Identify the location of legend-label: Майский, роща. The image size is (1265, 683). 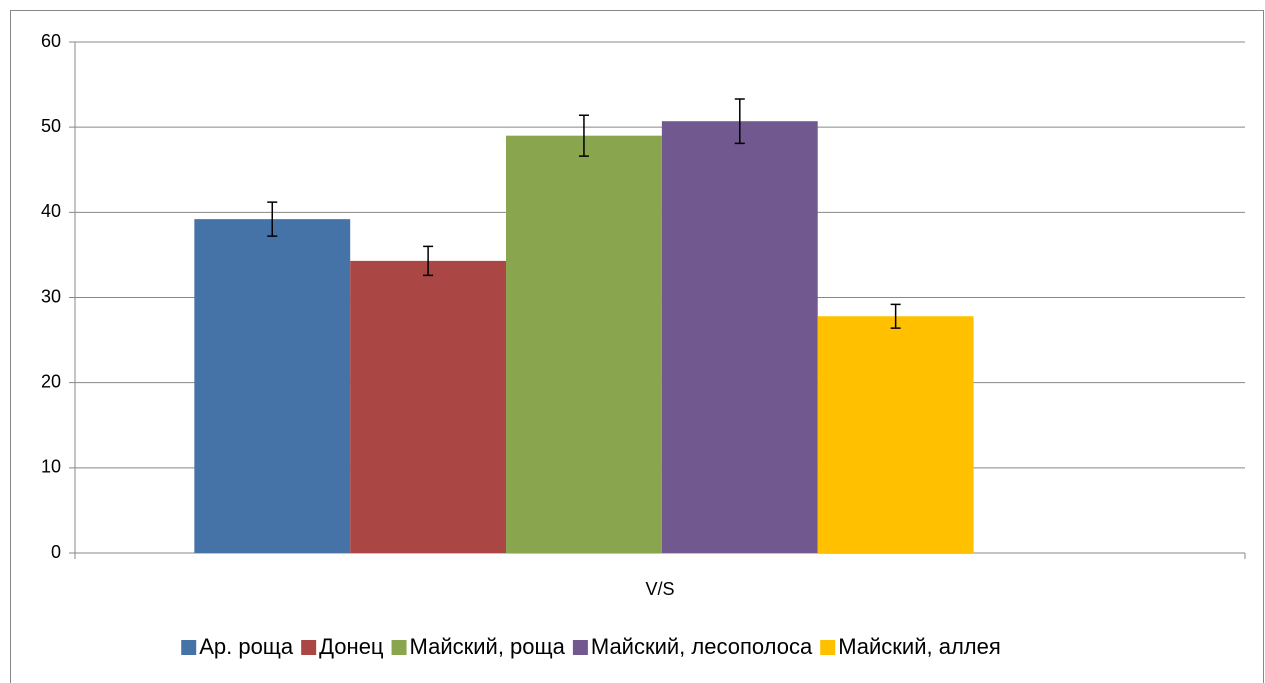
(488, 646).